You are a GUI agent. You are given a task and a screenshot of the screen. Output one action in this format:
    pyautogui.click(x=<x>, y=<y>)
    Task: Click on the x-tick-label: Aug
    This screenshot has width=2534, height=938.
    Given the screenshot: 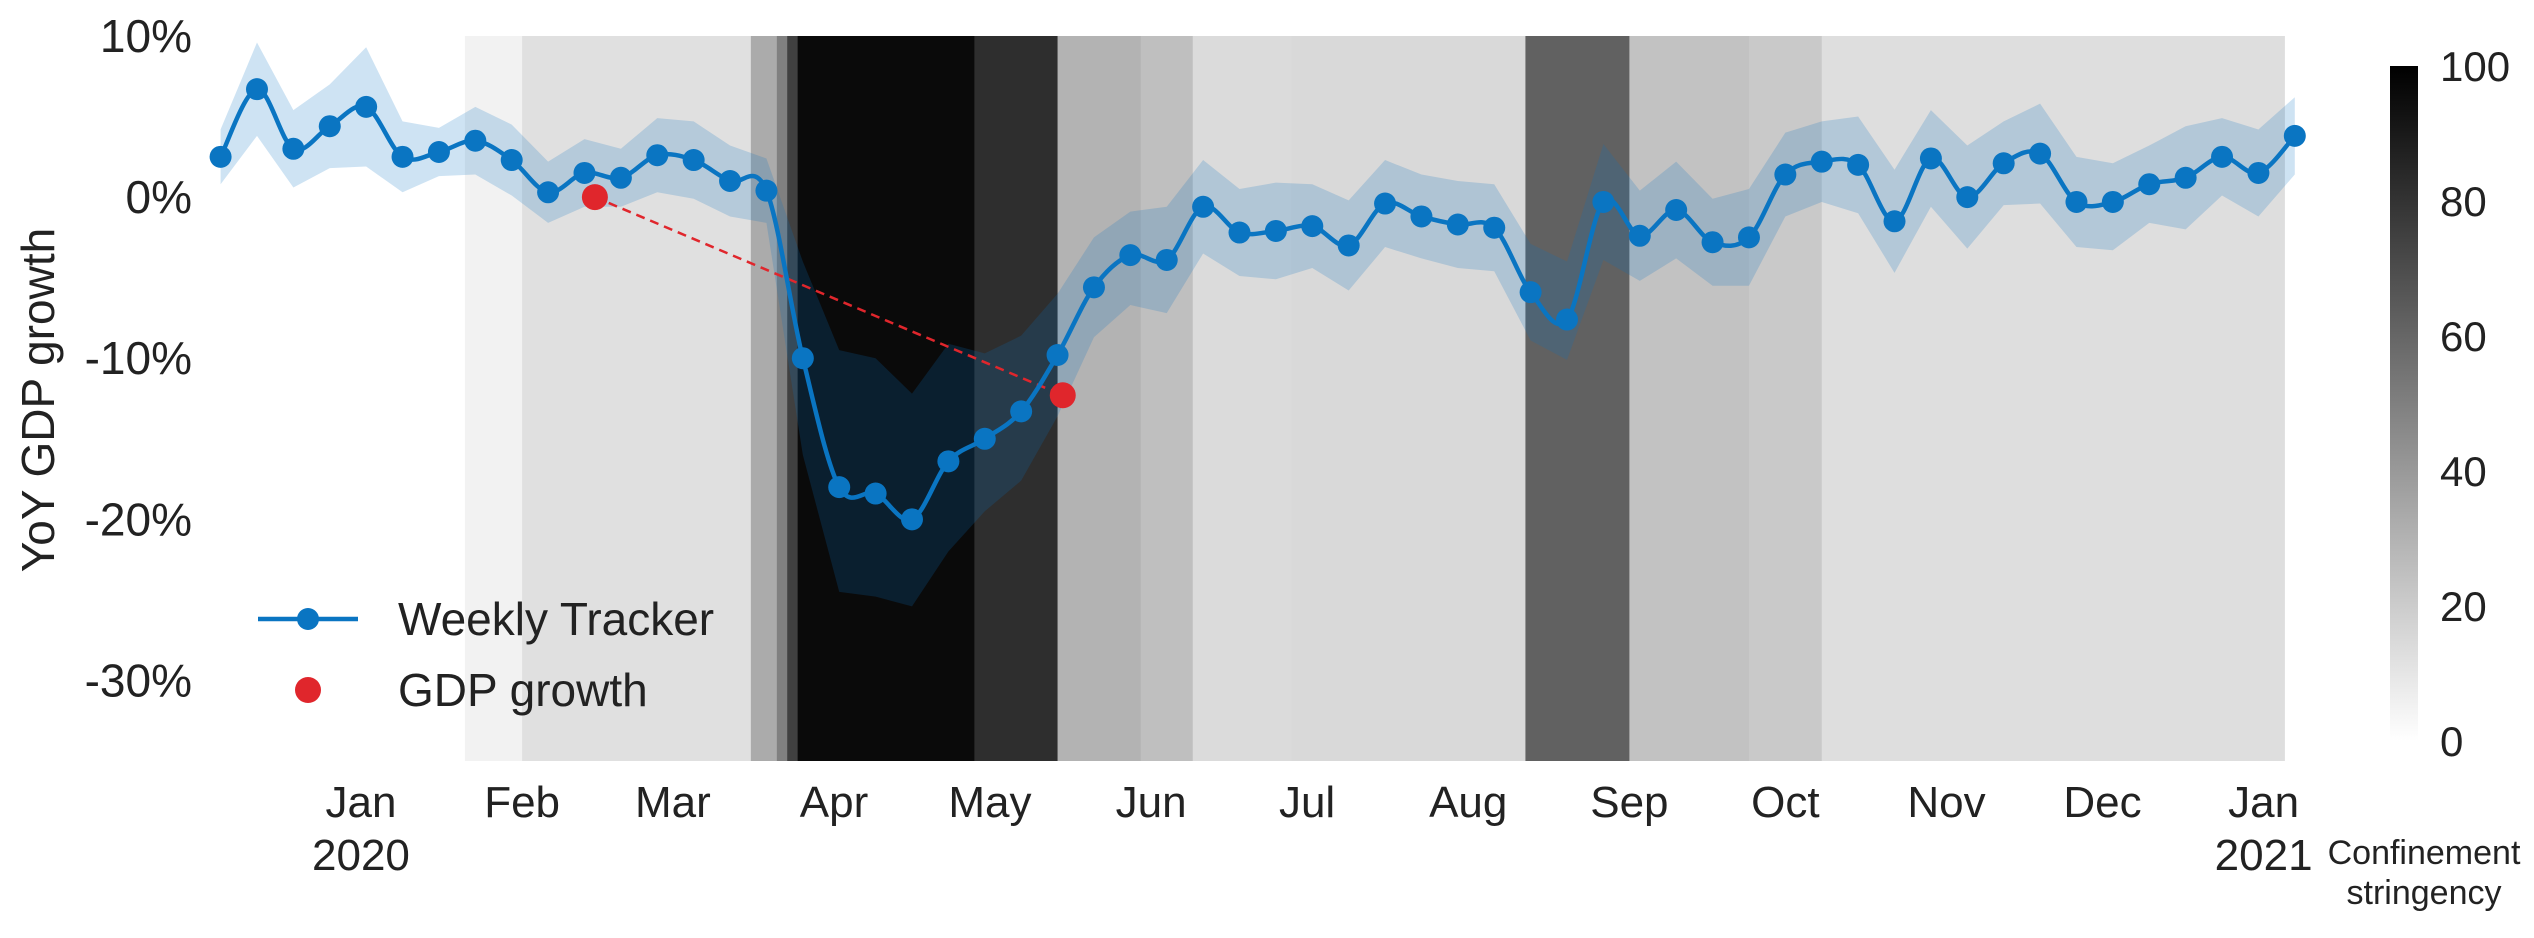 What is the action you would take?
    pyautogui.click(x=1468, y=802)
    